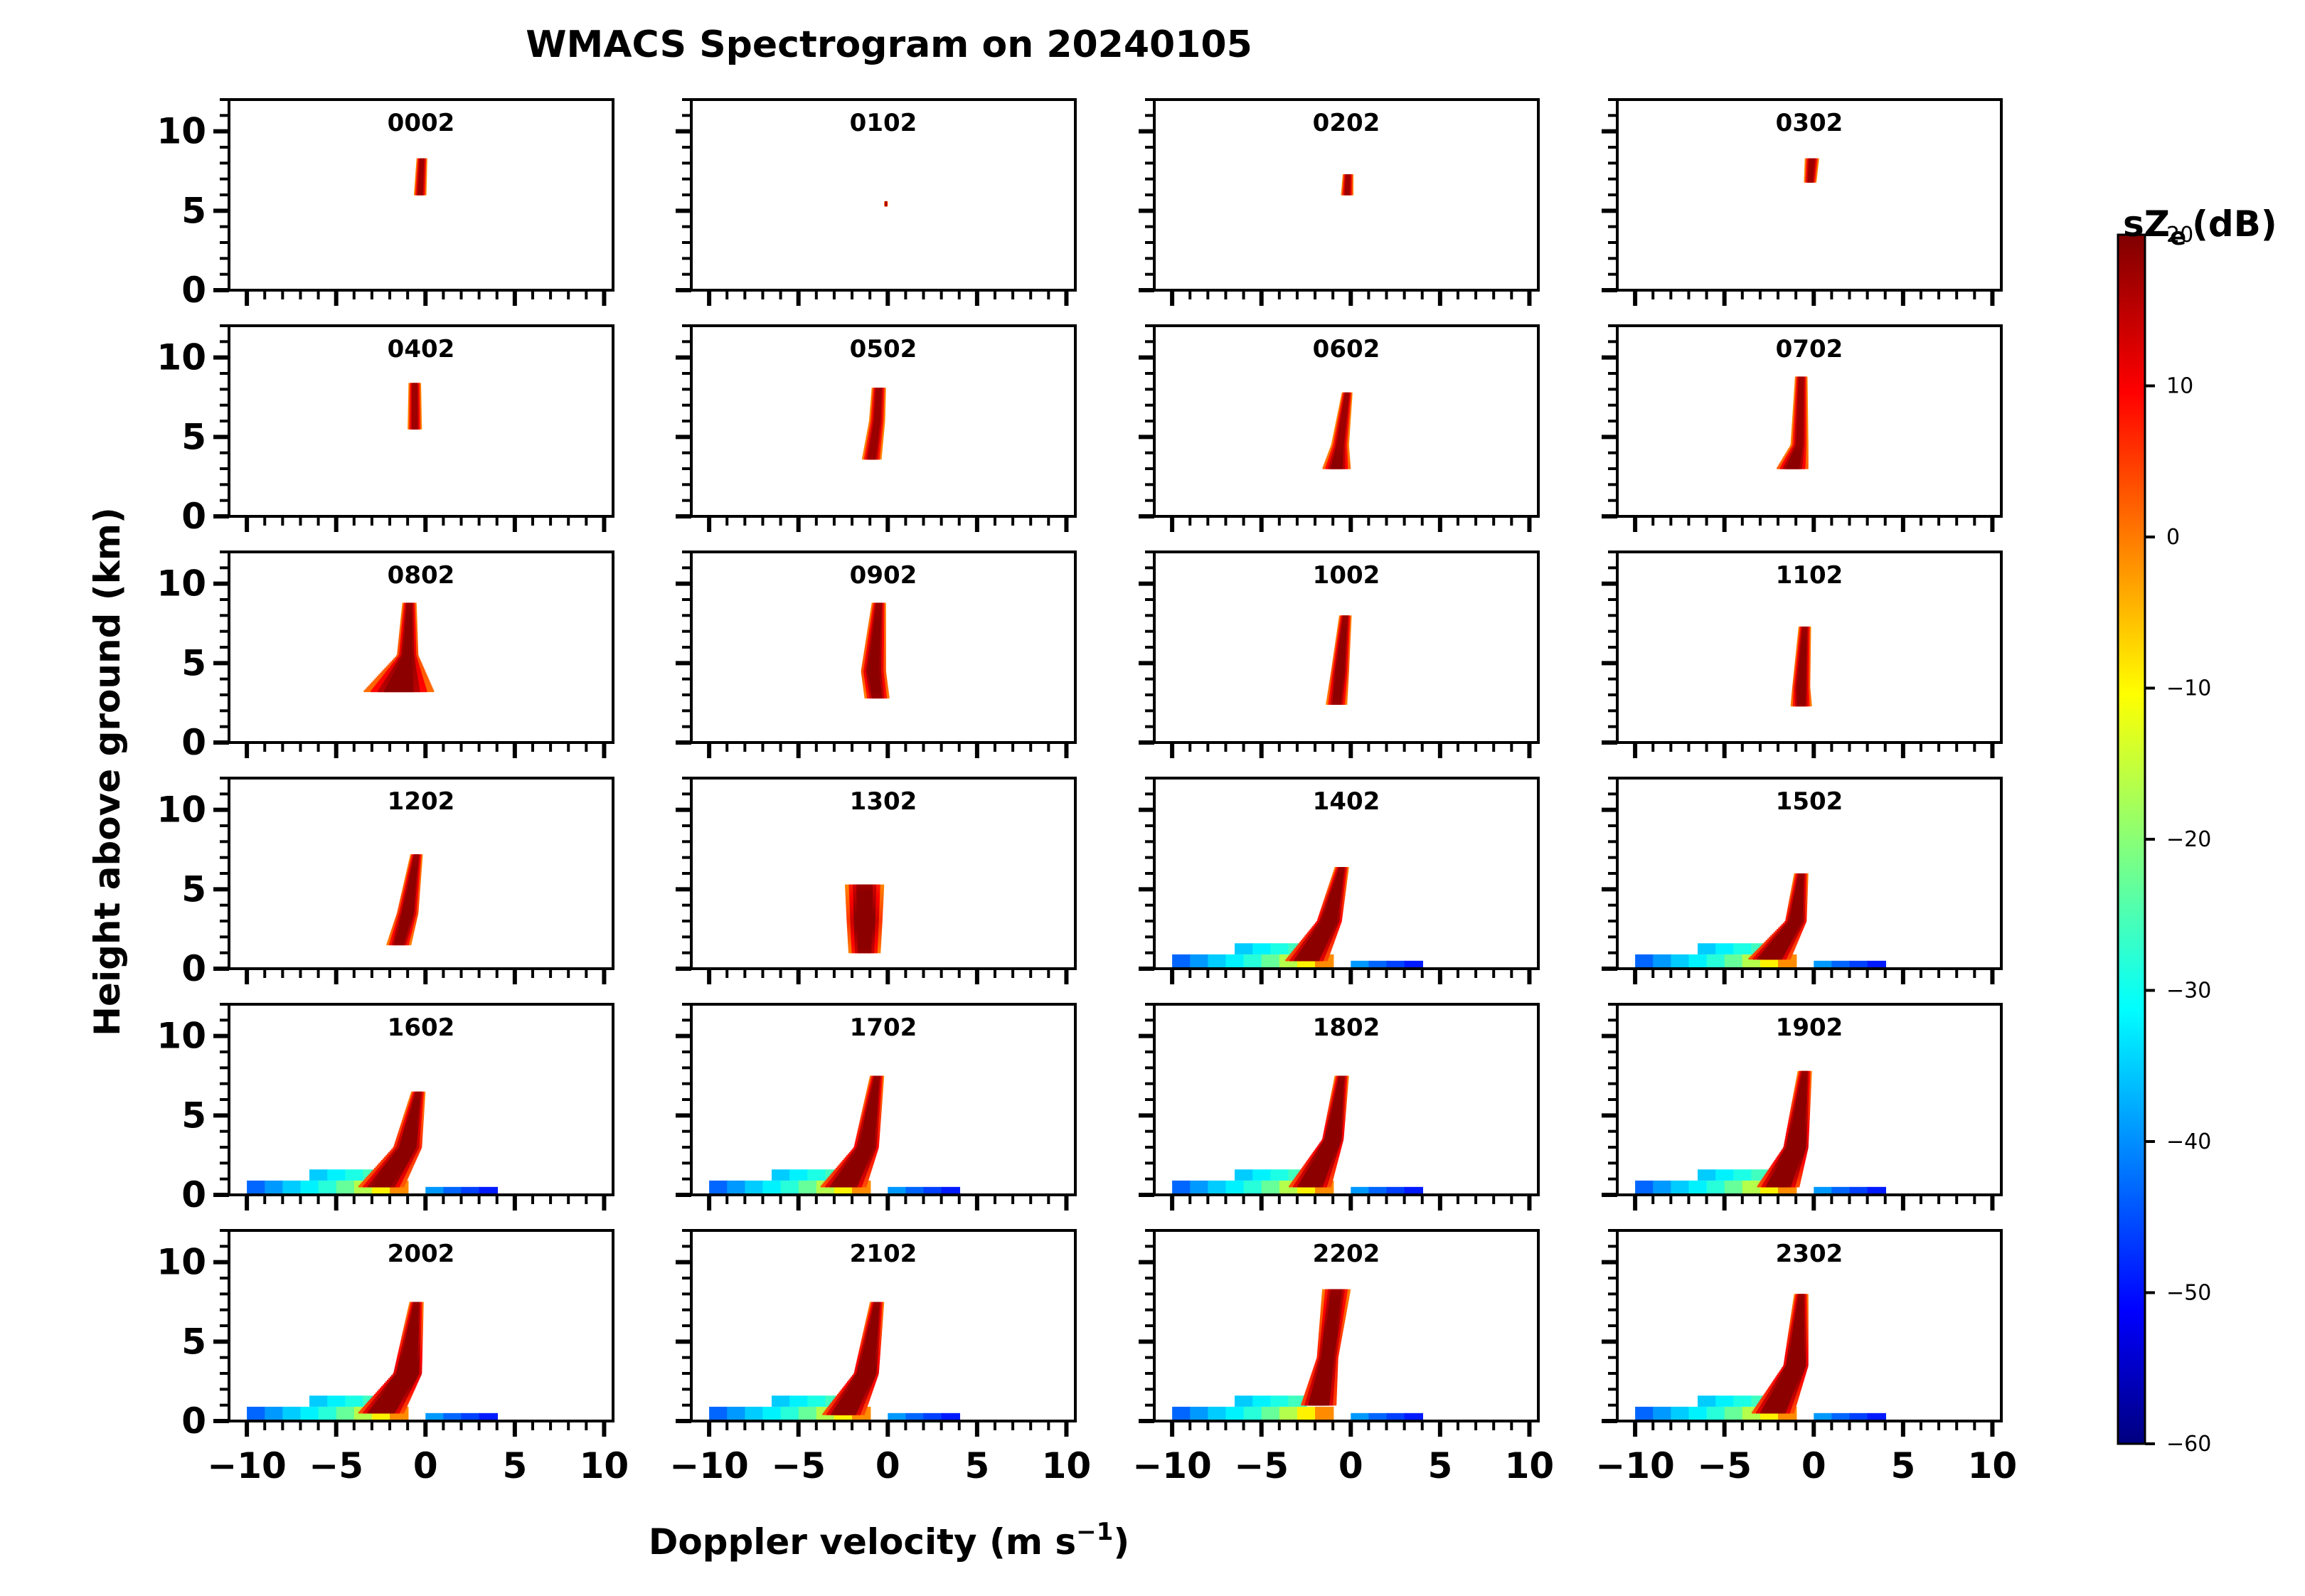  What do you see at coordinates (385, 204) in the screenshot?
I see `panel-0002: 0002 0 5 10` at bounding box center [385, 204].